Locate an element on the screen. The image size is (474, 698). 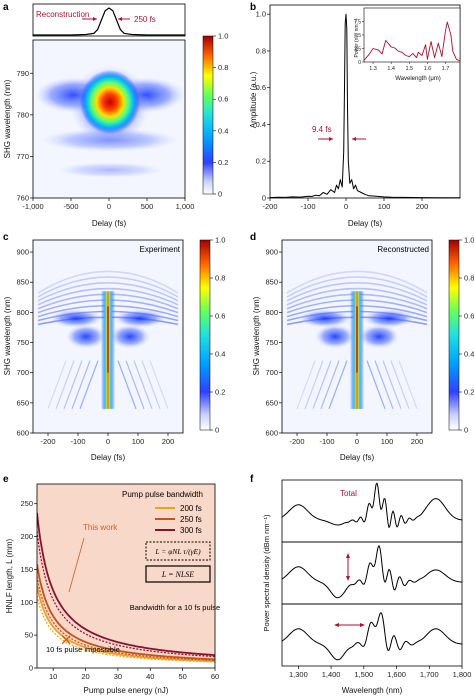
panel-b-inset-spectrum is located at coordinates (412, 41).